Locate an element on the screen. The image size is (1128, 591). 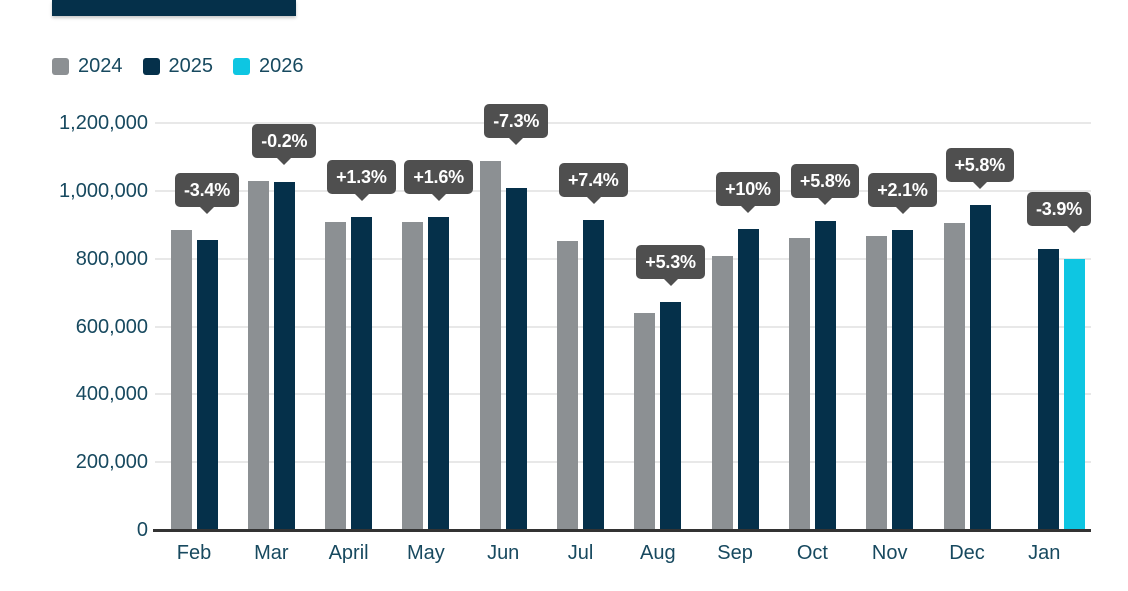
bar-2024-oct is located at coordinates (799, 383).